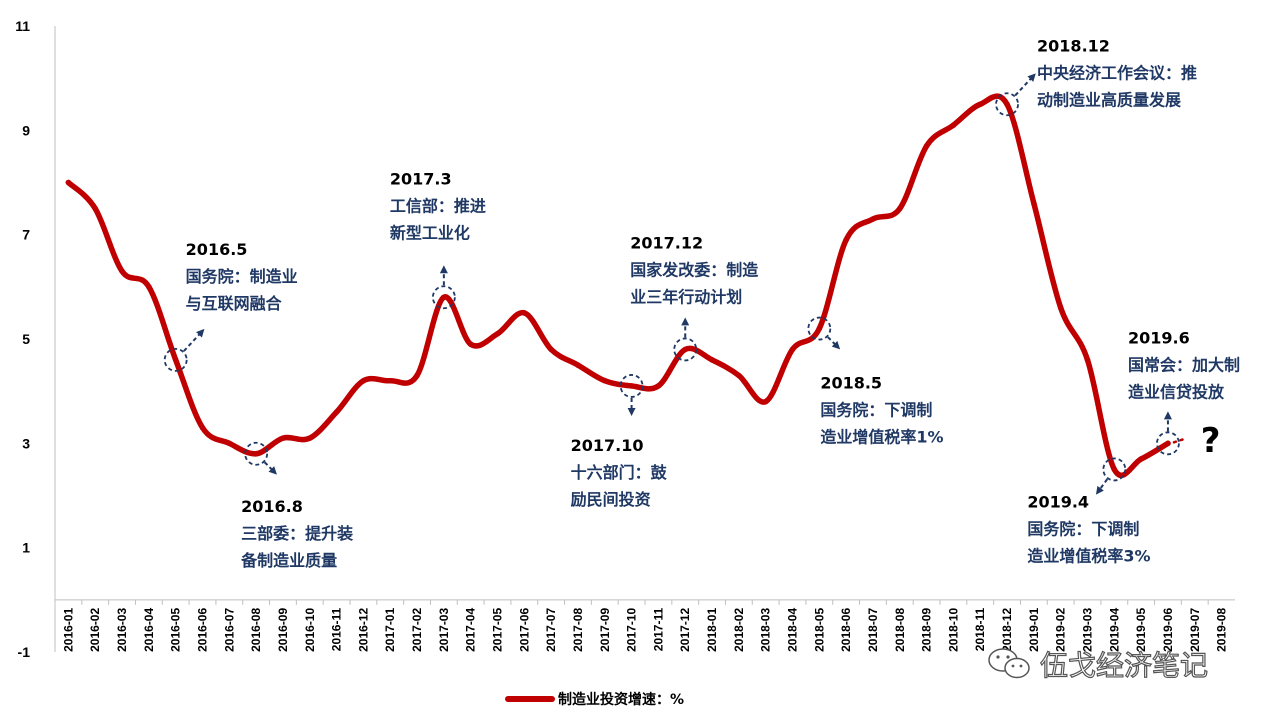  I want to click on x-tick-label: 2017-07, so click(551, 630).